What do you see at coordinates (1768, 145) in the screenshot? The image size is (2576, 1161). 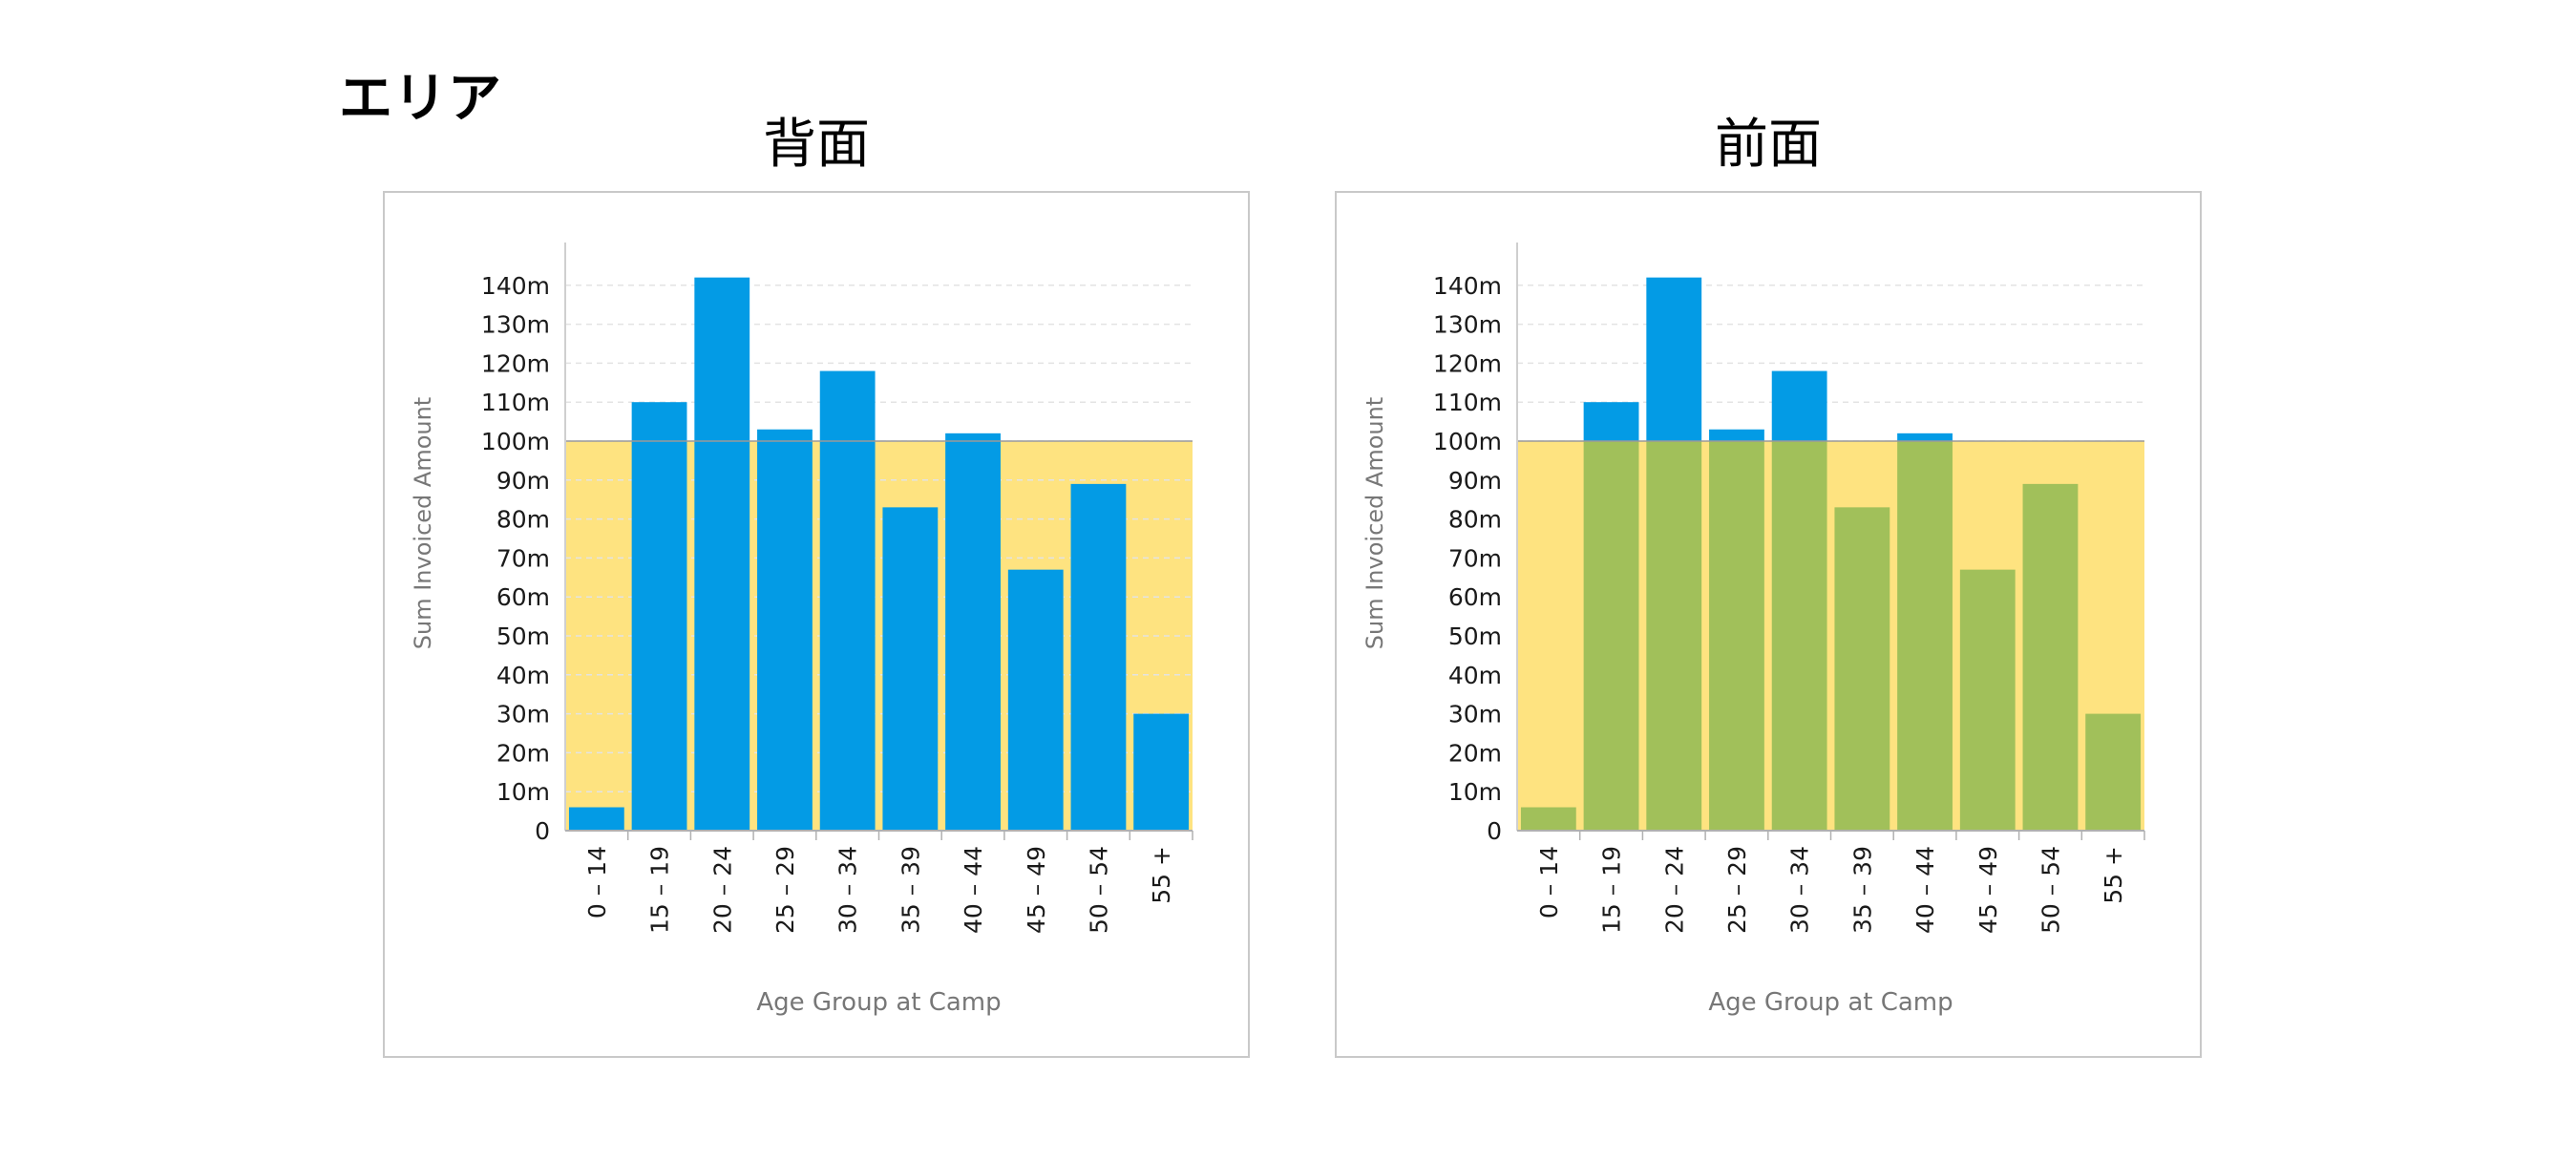 I see `chart-title-front: 前面` at bounding box center [1768, 145].